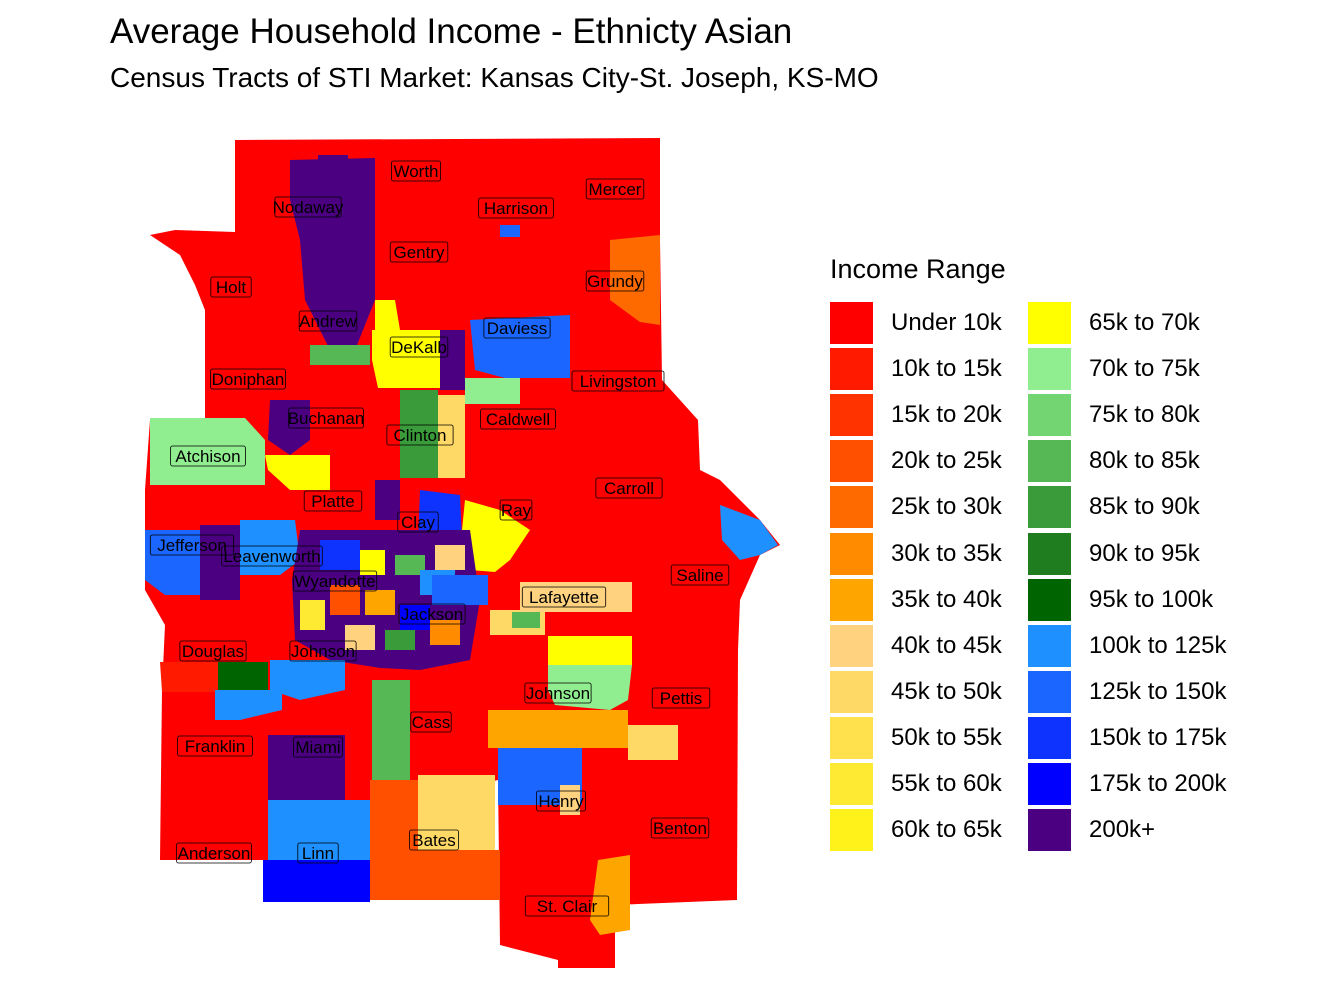  I want to click on legend-item: 25k to 30k, so click(916, 507).